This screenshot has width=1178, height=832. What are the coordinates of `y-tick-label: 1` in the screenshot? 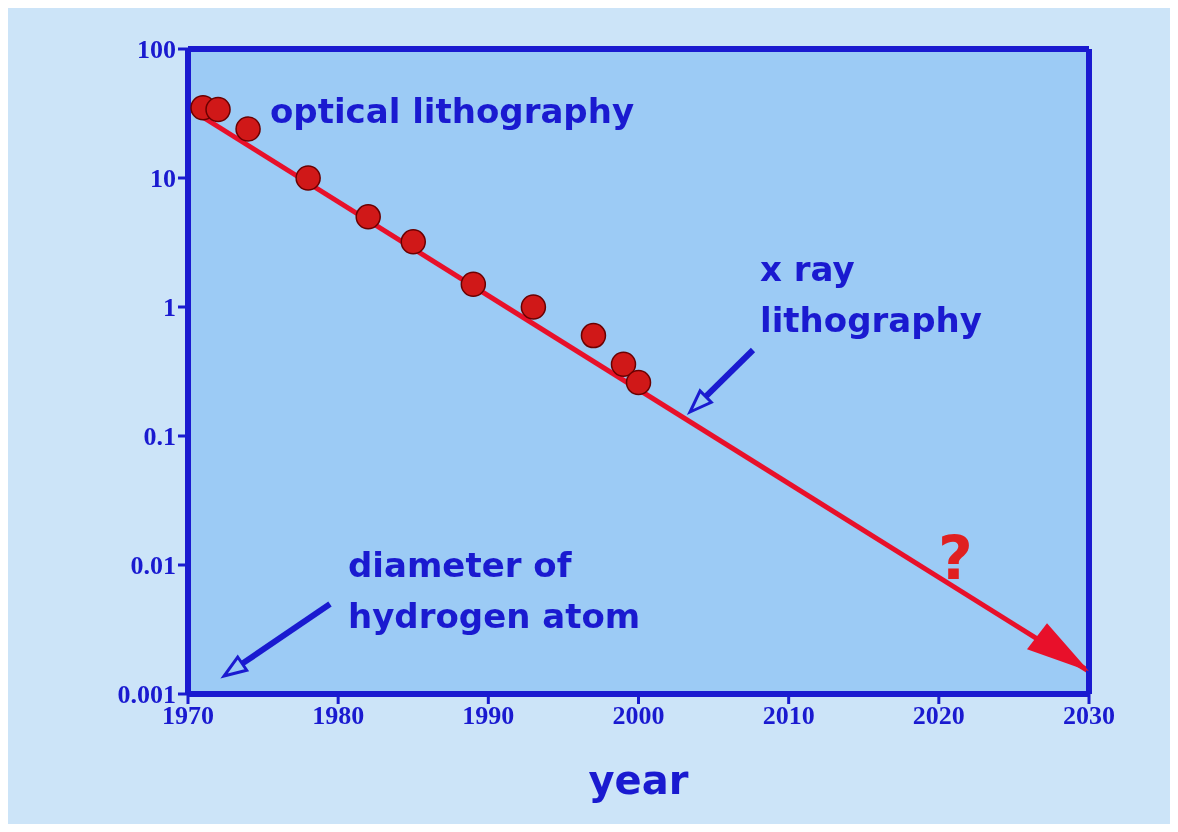 It's located at (169, 308).